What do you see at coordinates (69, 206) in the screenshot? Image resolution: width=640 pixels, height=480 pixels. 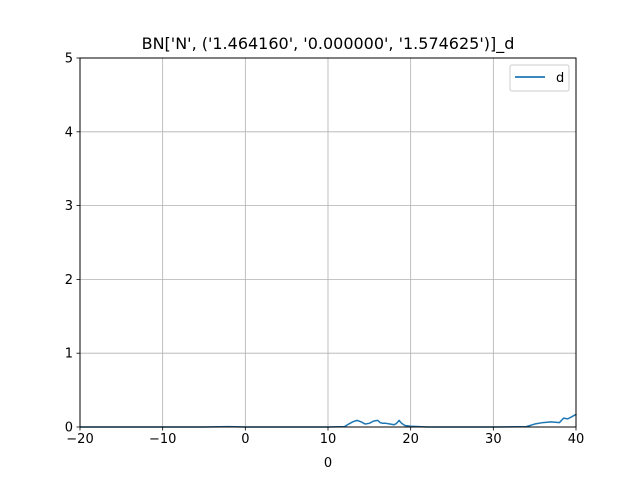 I see `y-tick-label: 3` at bounding box center [69, 206].